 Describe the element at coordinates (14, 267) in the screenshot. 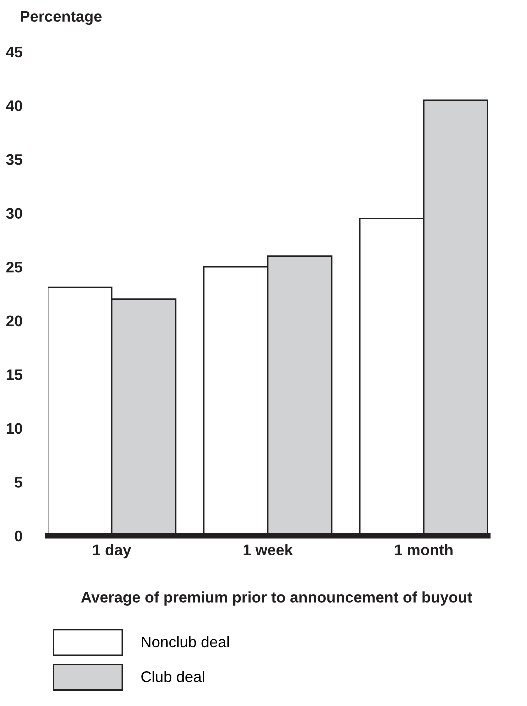

I see `y-tick-label: 25` at that location.